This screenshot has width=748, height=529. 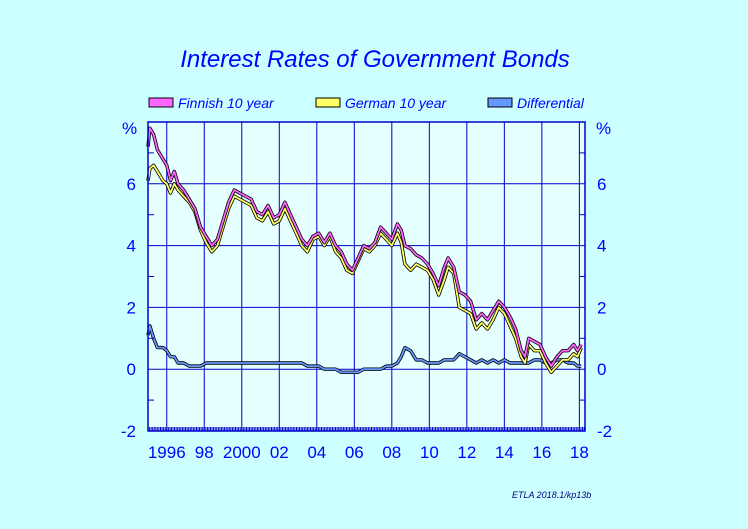 What do you see at coordinates (129, 128) in the screenshot?
I see `y-unit-left: %` at bounding box center [129, 128].